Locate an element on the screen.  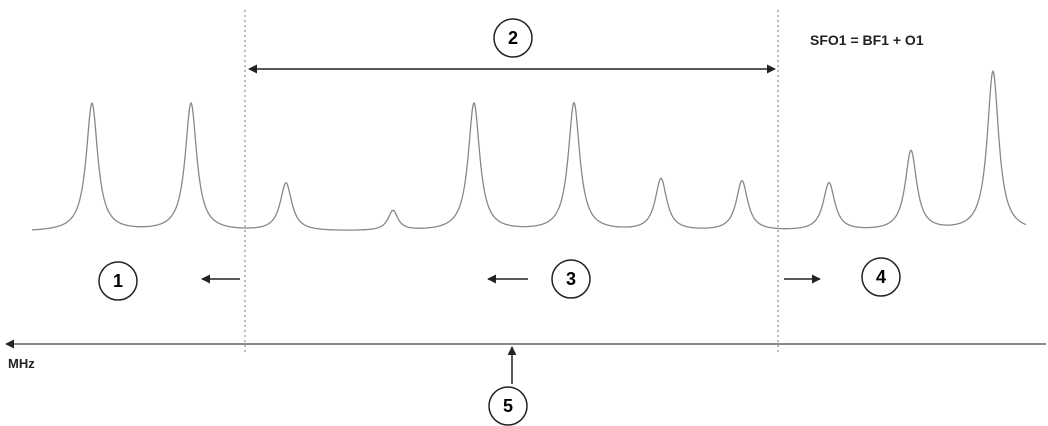
marker-2: 2 is located at coordinates (513, 38).